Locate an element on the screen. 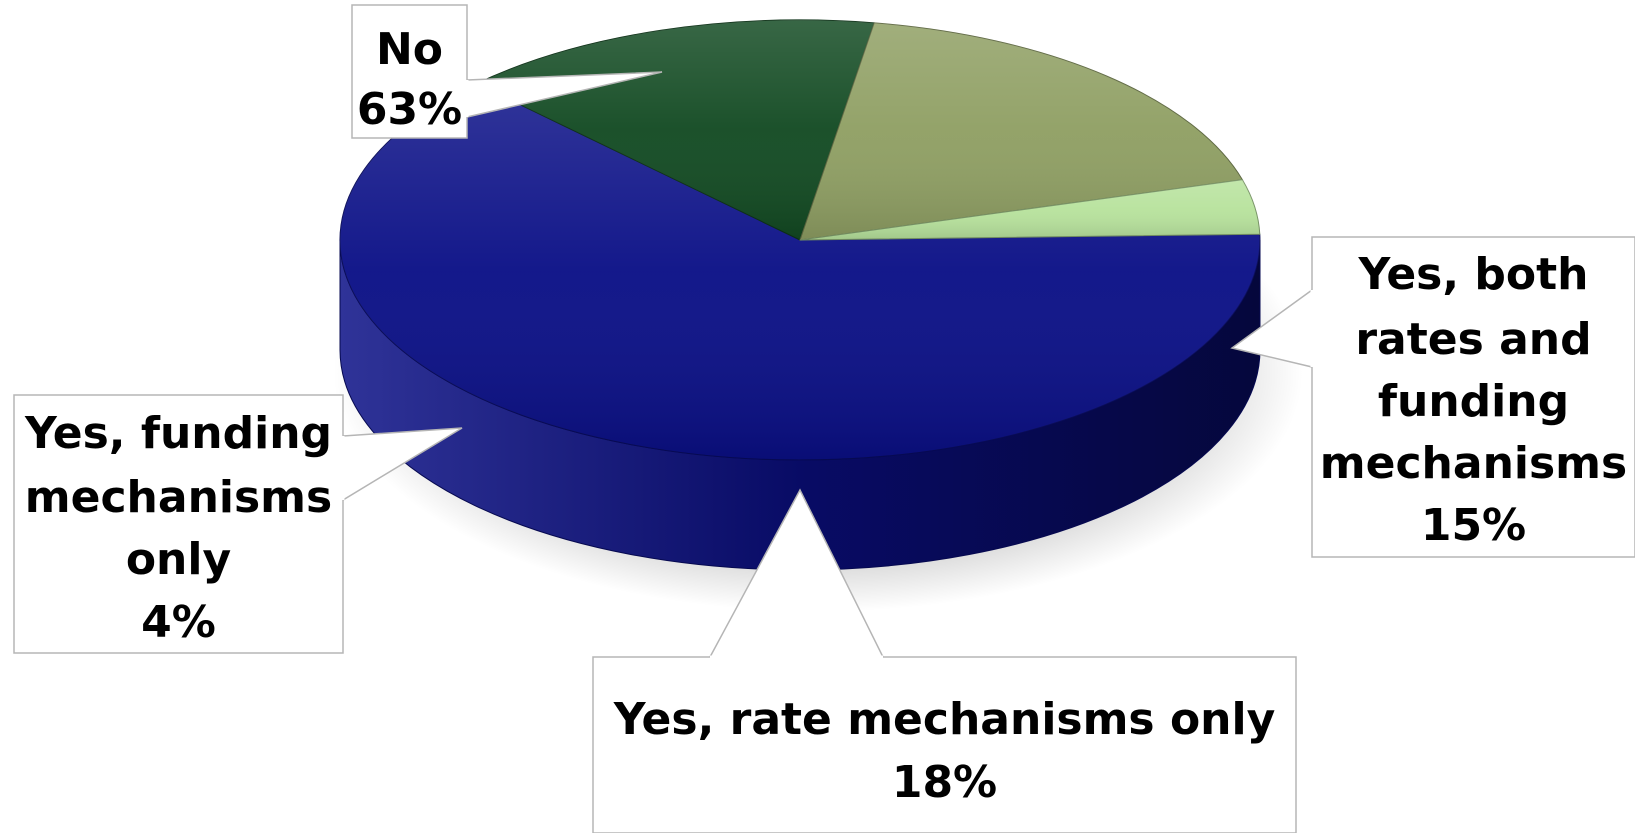  callout-box-rates-and-funding is located at coordinates (1473, 397).